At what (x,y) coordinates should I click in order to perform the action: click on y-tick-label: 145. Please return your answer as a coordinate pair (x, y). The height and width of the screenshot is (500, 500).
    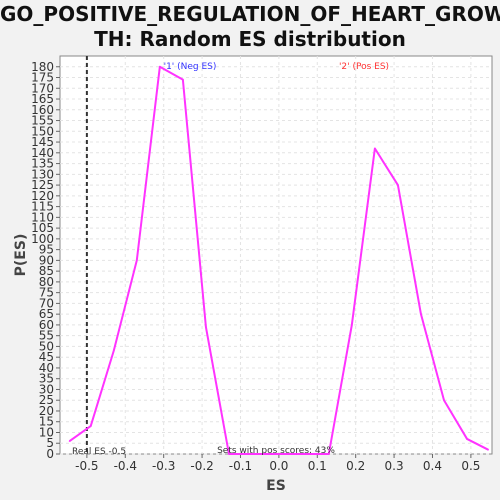
    Looking at the image, I should click on (42, 142).